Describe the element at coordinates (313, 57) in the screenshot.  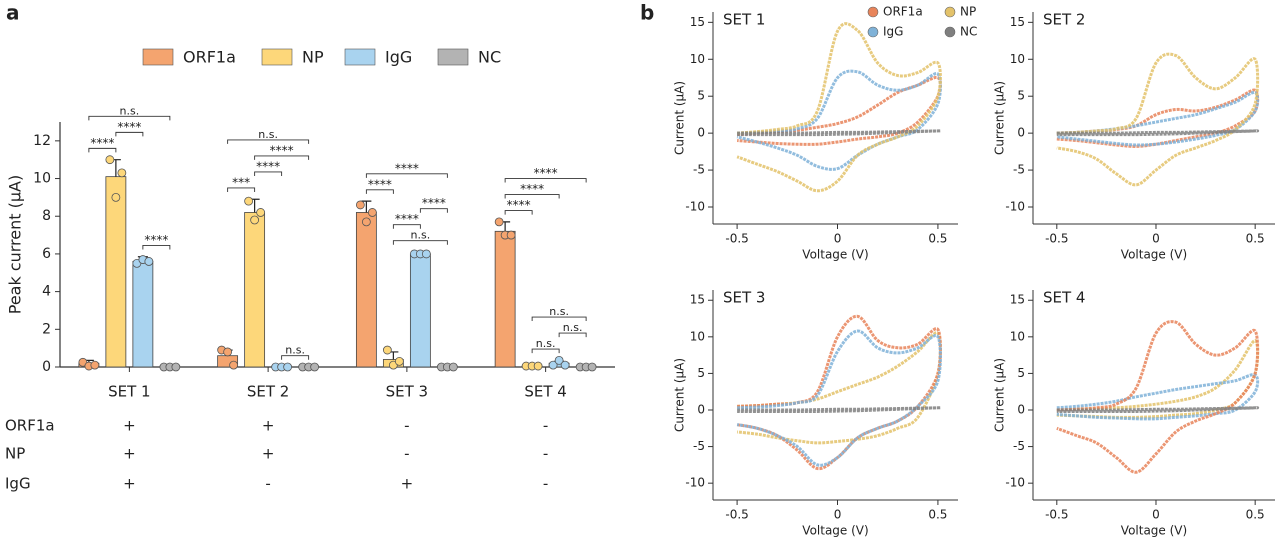
I see `legend-label: NP` at that location.